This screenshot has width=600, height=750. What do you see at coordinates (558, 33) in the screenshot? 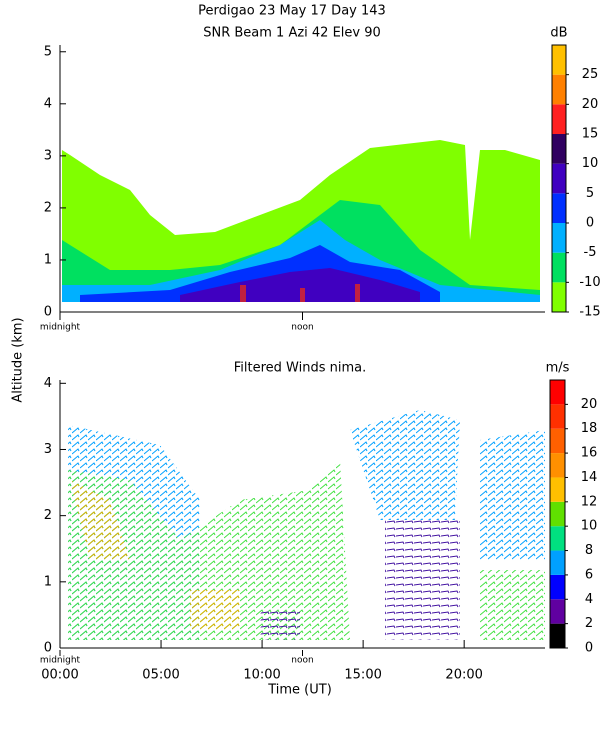
I see `colorbar-label: dB` at bounding box center [558, 33].